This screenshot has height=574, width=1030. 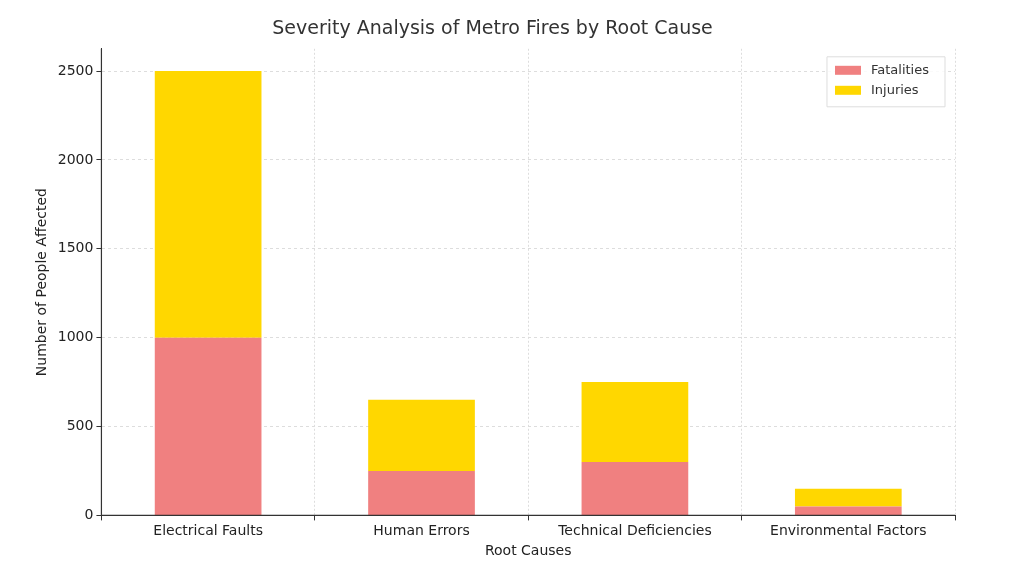 What do you see at coordinates (80, 425) in the screenshot?
I see `y-tick-label: 500` at bounding box center [80, 425].